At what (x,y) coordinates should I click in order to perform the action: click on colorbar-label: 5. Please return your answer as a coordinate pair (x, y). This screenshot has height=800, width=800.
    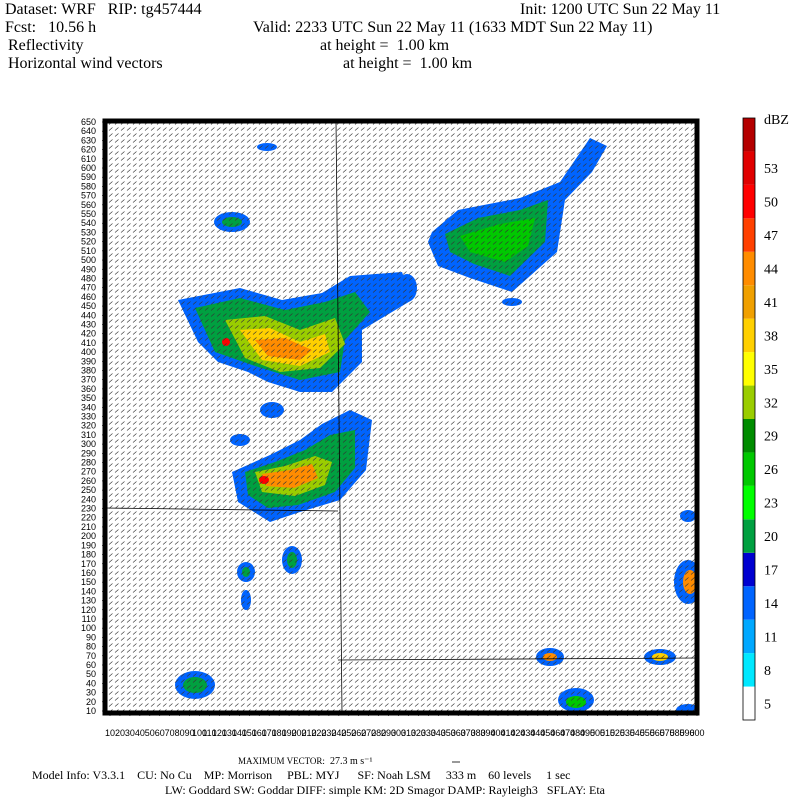
    Looking at the image, I should click on (767, 704).